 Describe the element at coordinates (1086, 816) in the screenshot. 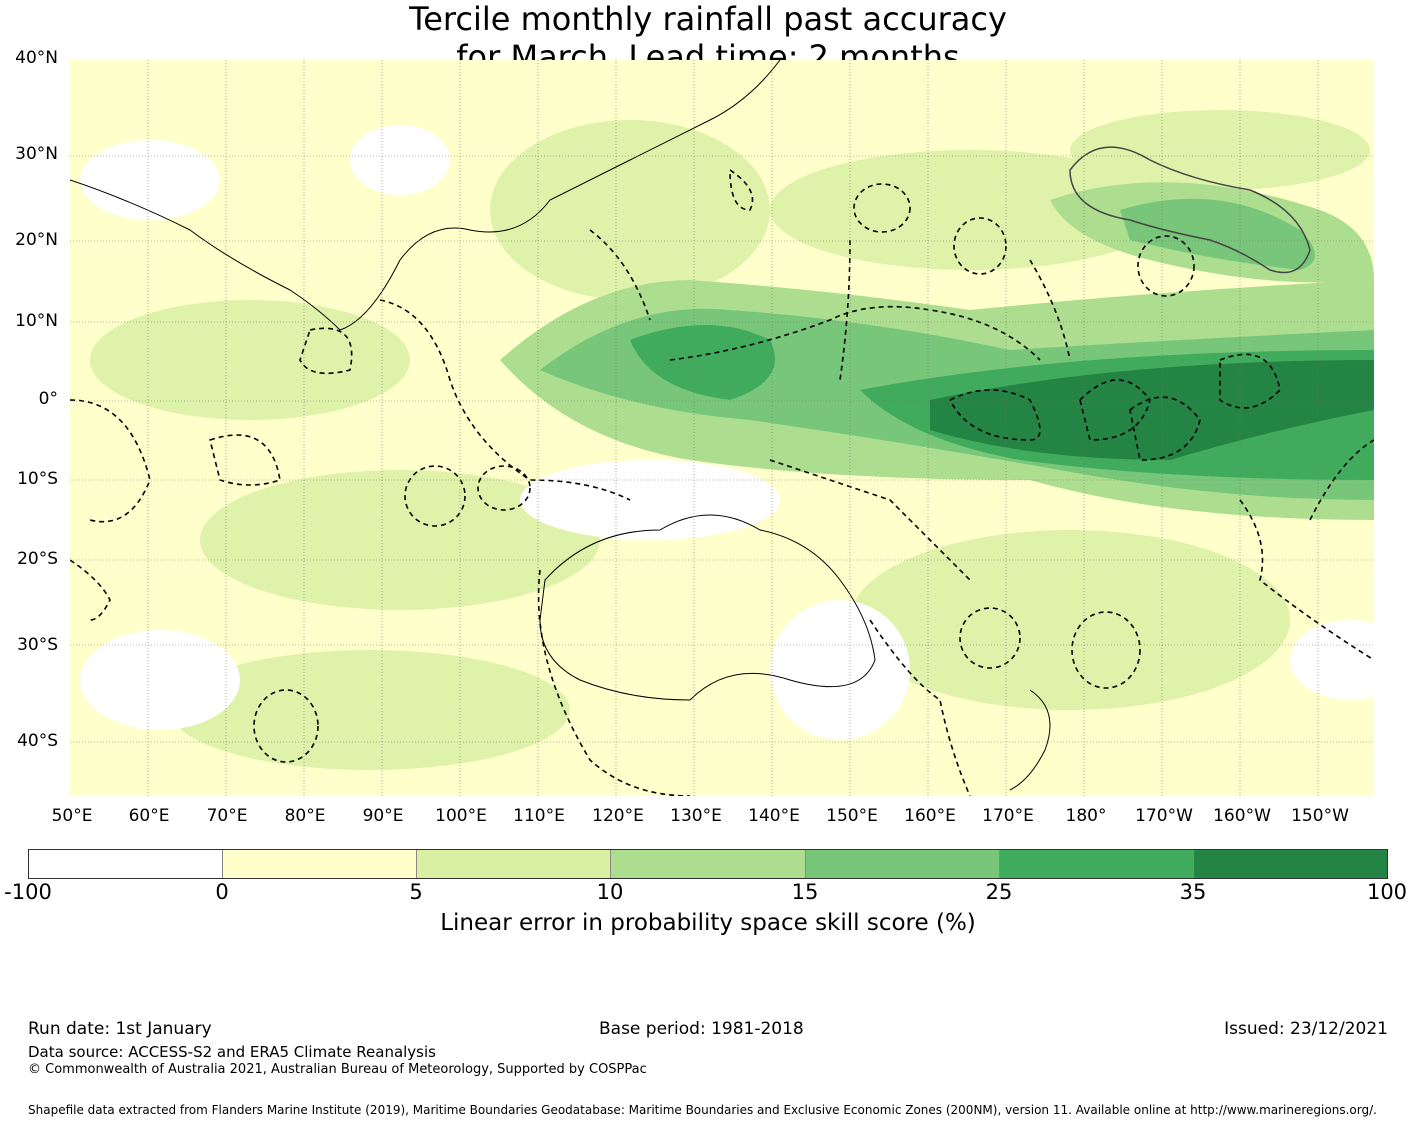

I see `lon-label-180: 180°` at that location.